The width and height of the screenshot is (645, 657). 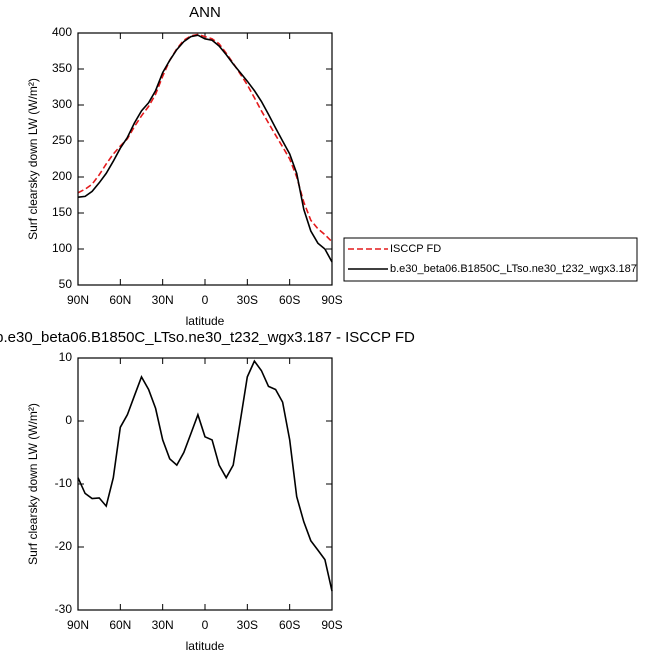 I want to click on y-tick-label: 250, so click(x=62, y=140).